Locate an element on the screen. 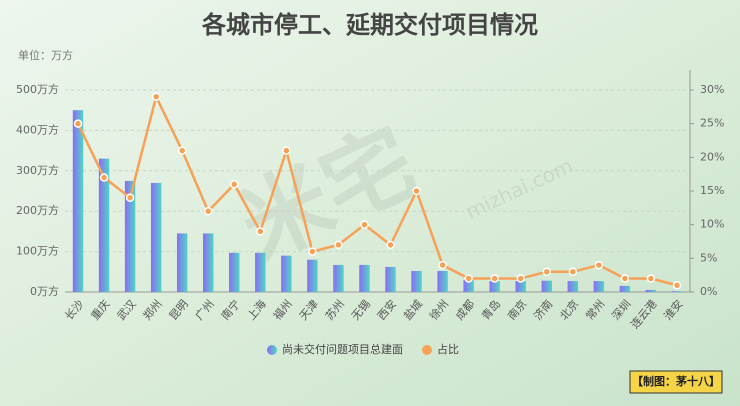 The height and width of the screenshot is (406, 740). y2-tick-label: 25% is located at coordinates (712, 123).